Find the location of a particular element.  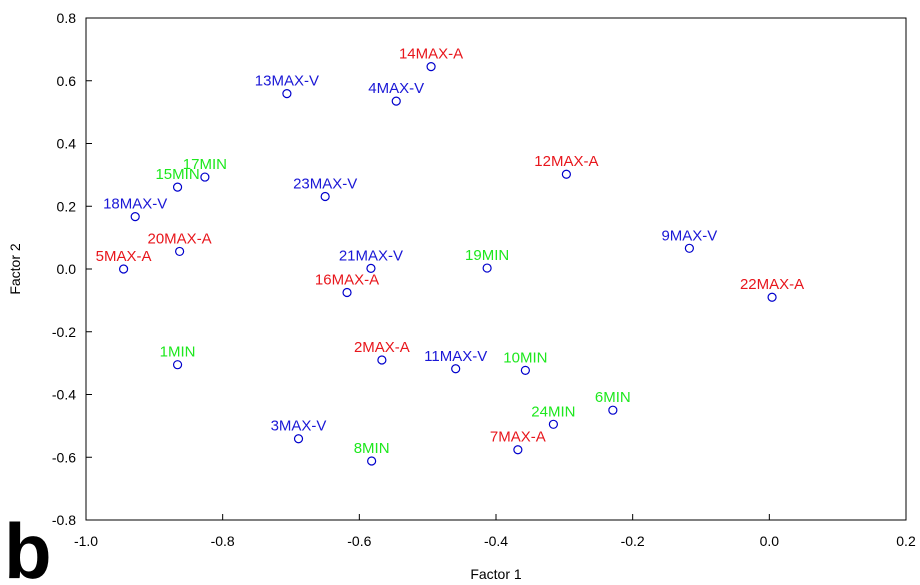

y-tick-label: -0.8 is located at coordinates (64, 520).